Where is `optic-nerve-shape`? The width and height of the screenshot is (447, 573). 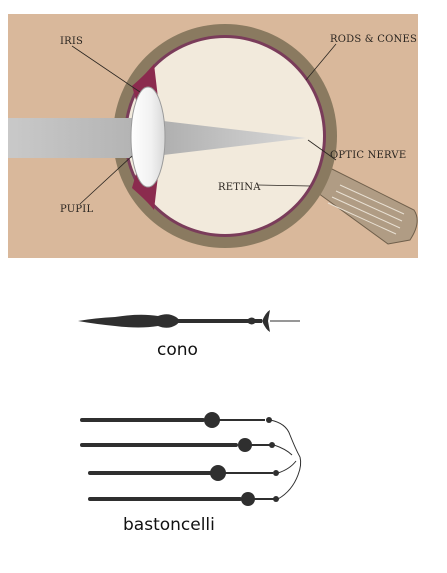
optic-nerve-shape is located at coordinates (358, 203).